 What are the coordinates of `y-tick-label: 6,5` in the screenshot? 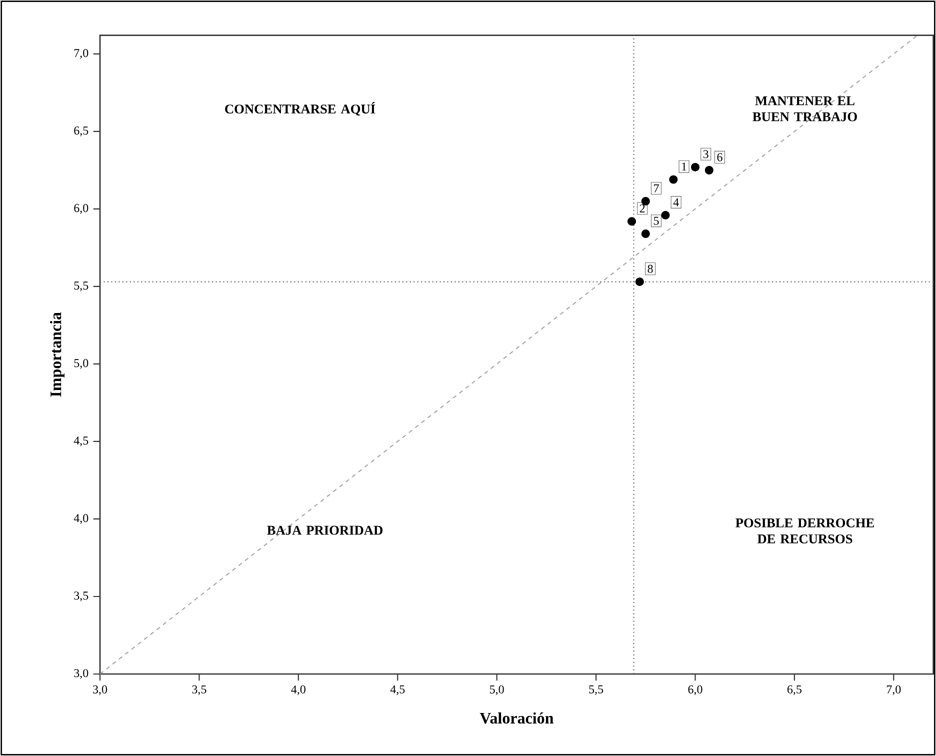 It's located at (81, 131).